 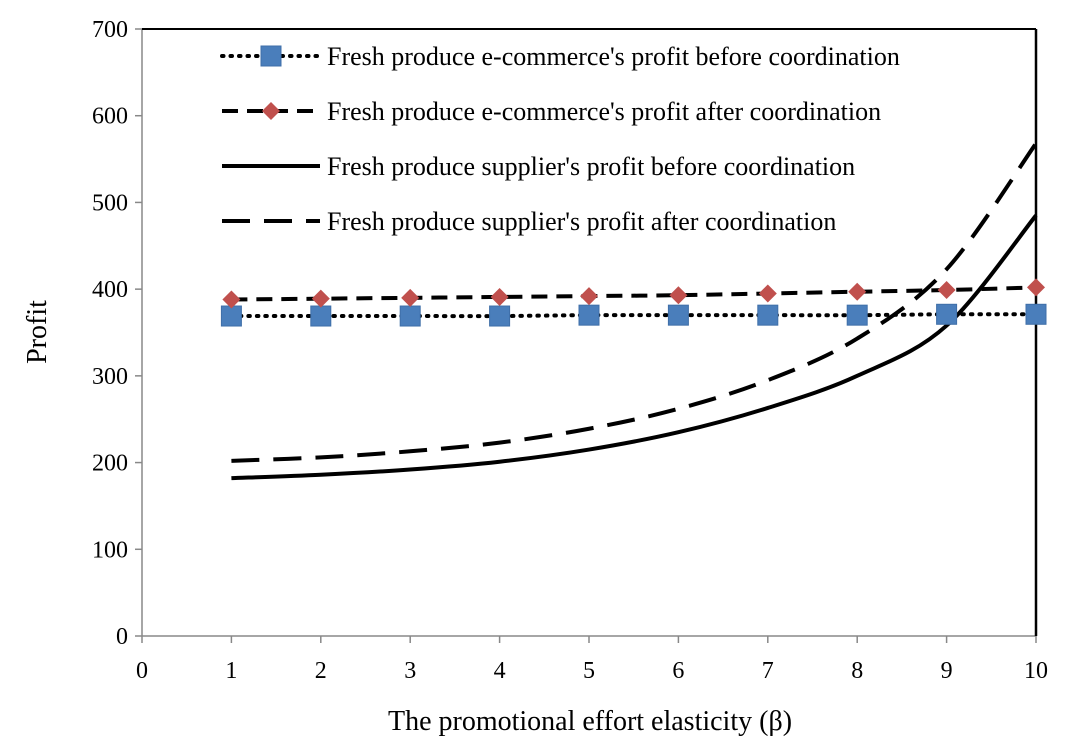 I want to click on x-tick-label: 6, so click(x=678, y=671).